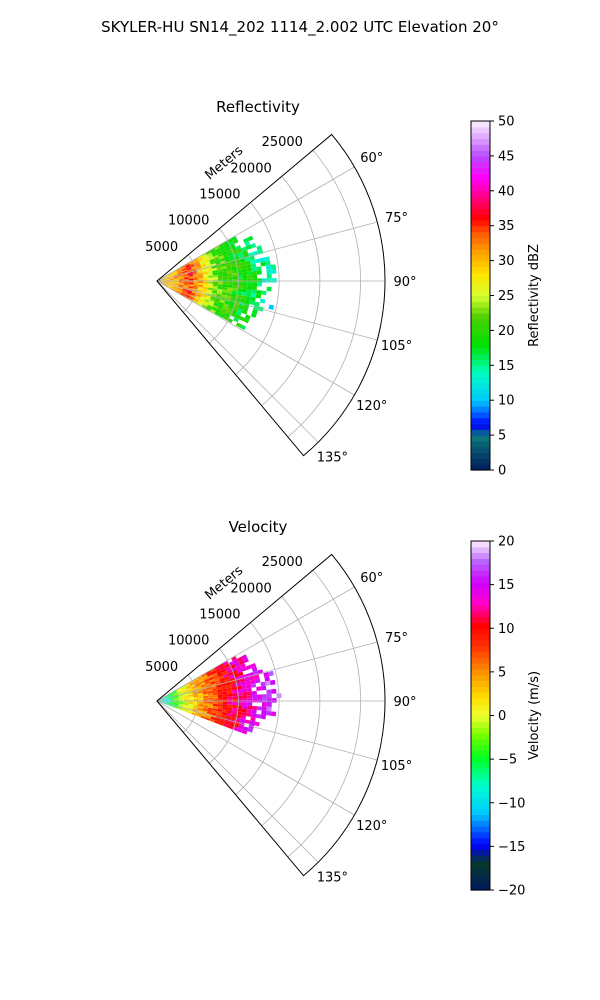  Describe the element at coordinates (255, 758) in the screenshot. I see `azimuth-gridline` at that location.